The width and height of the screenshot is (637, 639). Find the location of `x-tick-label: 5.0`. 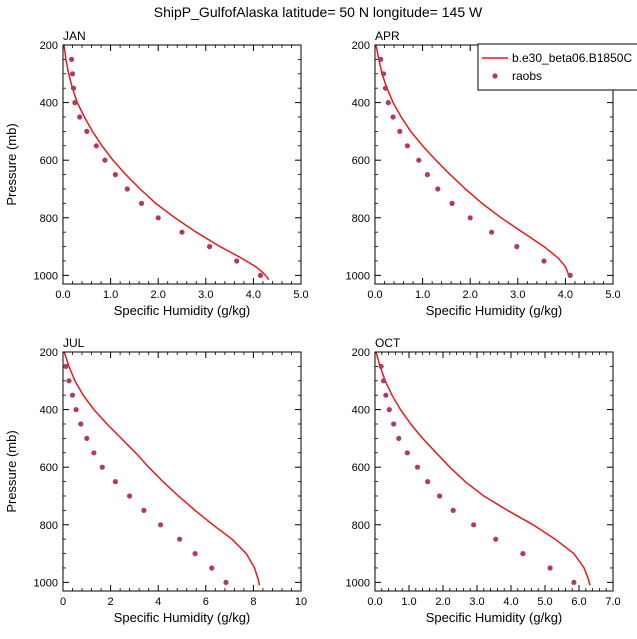

x-tick-label: 5.0 is located at coordinates (544, 602).